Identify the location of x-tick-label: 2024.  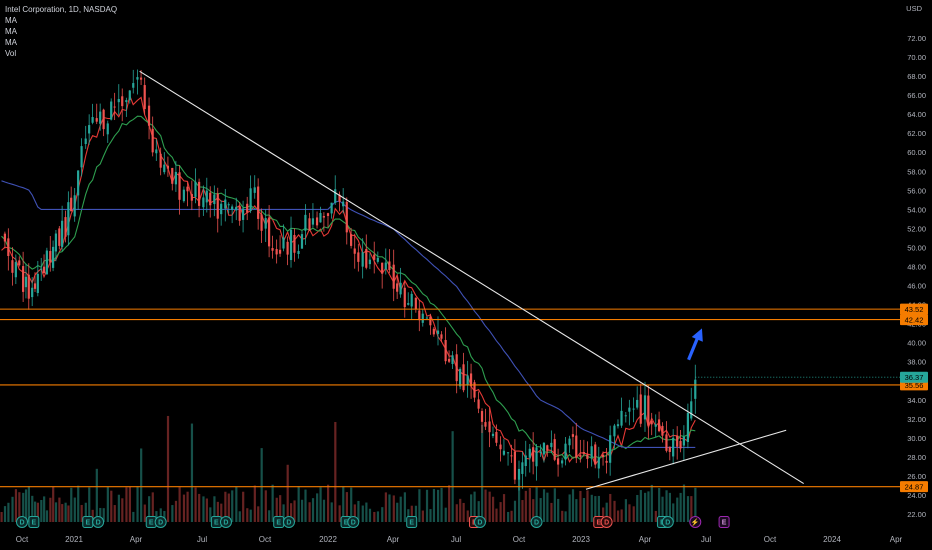
(832, 539).